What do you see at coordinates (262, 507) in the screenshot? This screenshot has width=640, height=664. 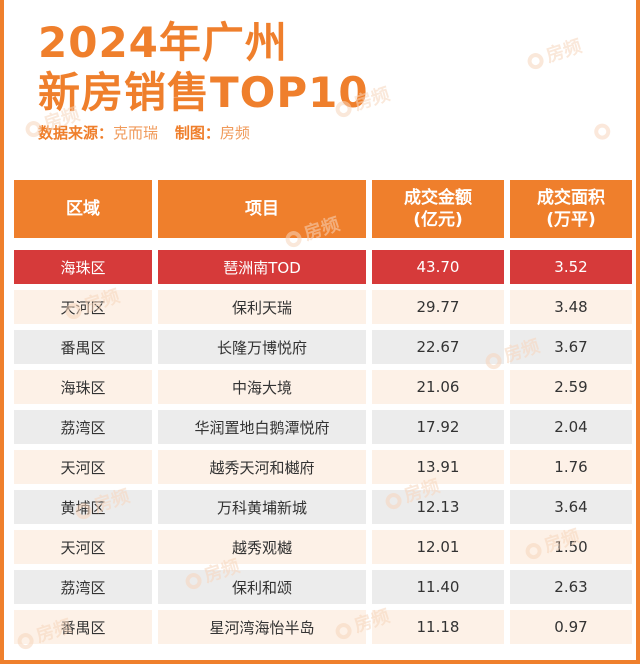 I see `cell-project: 万科黄埔新城` at bounding box center [262, 507].